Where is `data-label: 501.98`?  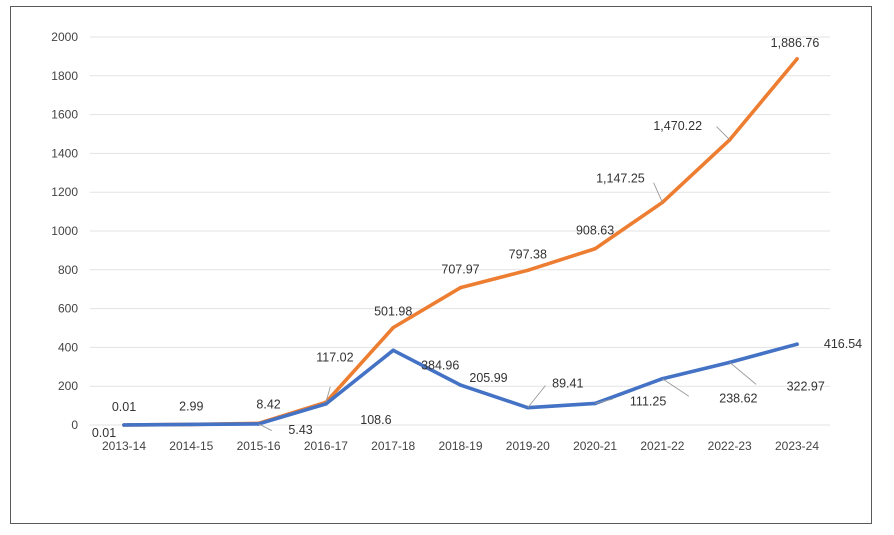 data-label: 501.98 is located at coordinates (393, 312).